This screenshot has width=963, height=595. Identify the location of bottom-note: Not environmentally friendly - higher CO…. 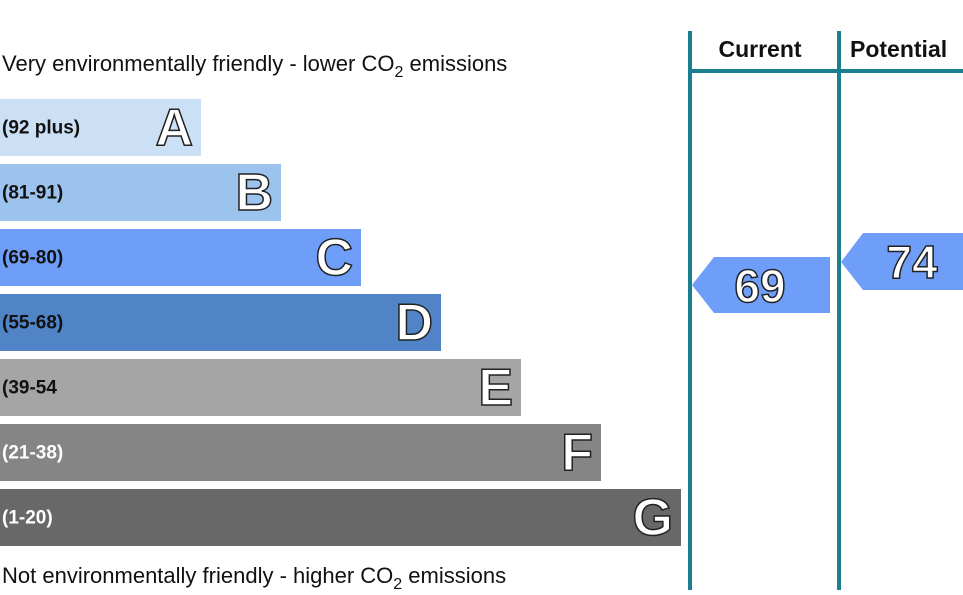
(254, 576).